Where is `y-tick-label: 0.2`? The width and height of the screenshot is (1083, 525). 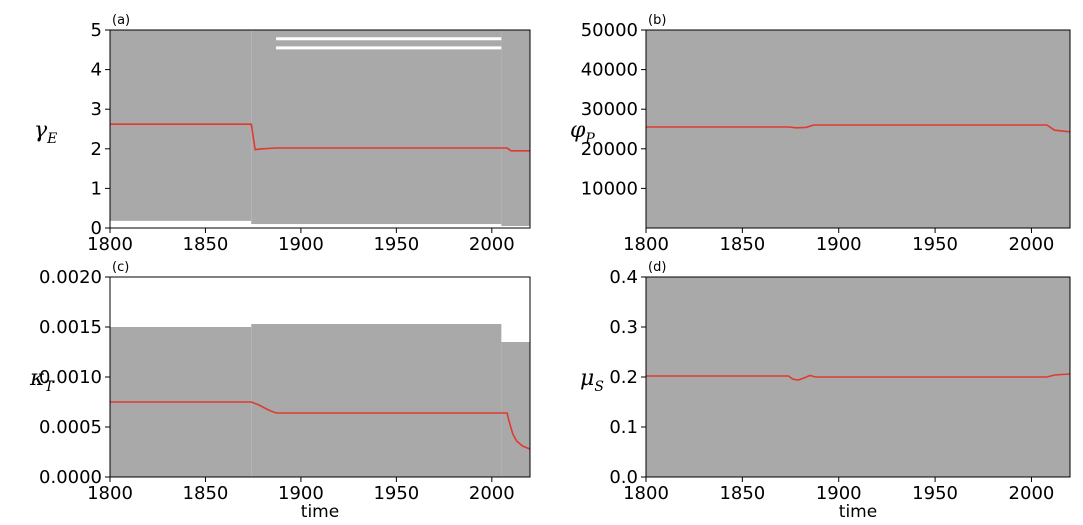 y-tick-label: 0.2 is located at coordinates (623, 377).